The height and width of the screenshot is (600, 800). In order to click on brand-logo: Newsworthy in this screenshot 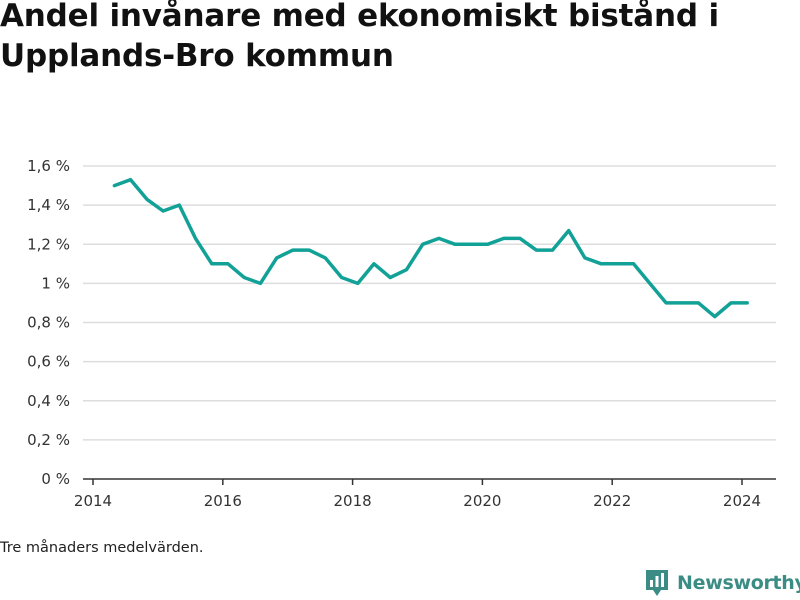, I will do `click(722, 583)`.